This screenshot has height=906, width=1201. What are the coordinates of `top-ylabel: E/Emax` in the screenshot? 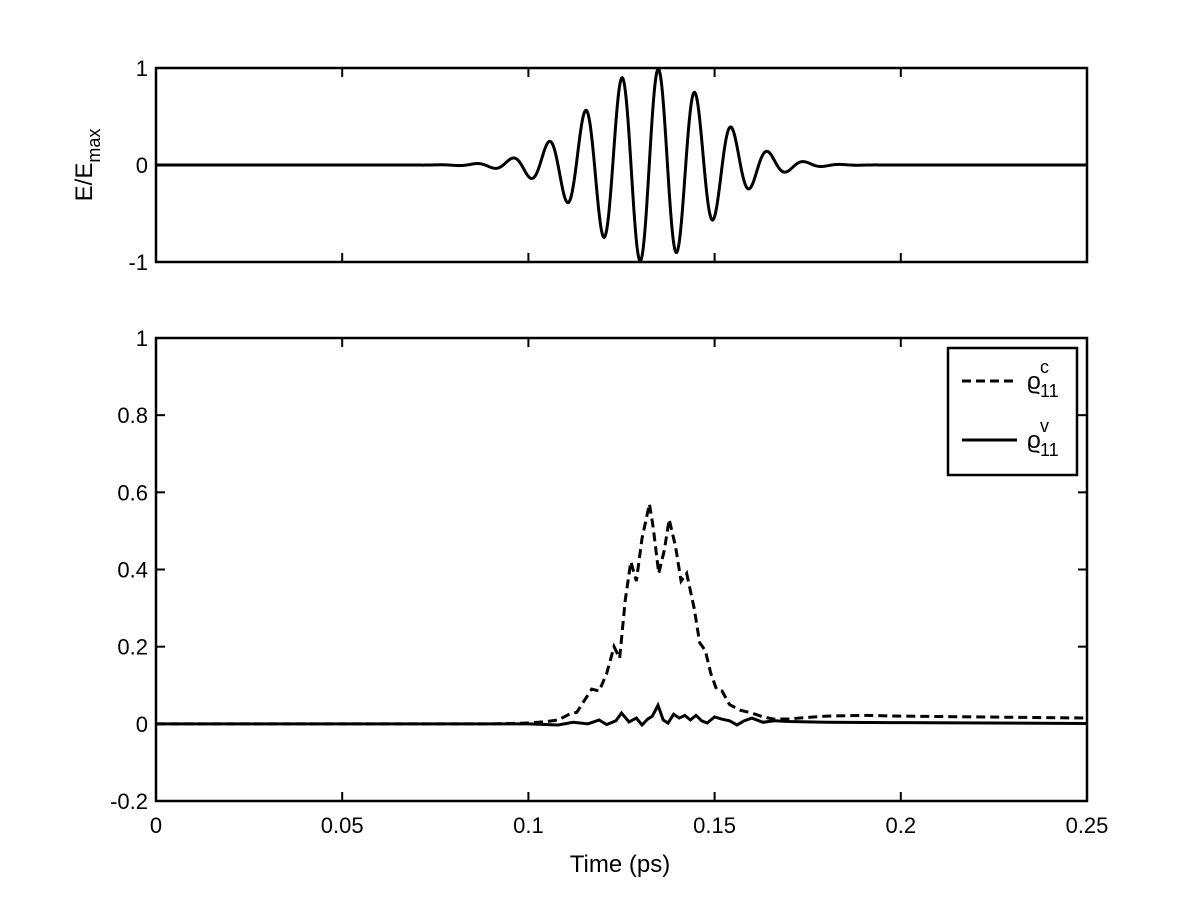 It's located at (87, 165).